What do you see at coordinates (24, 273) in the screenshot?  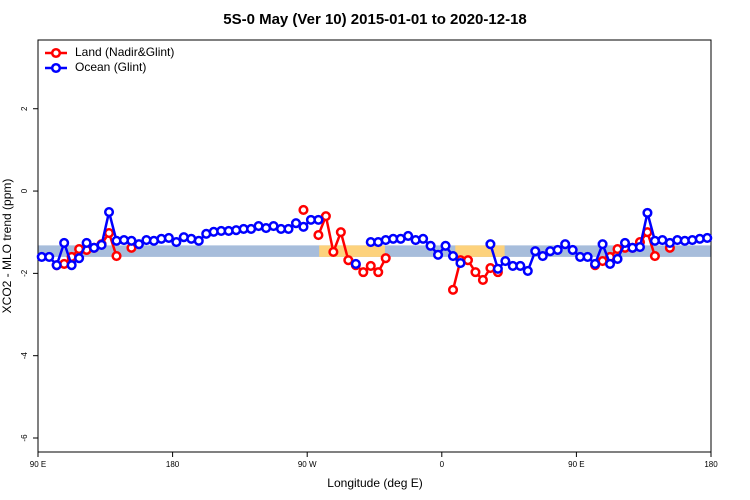 I see `y-tick-label: -2` at bounding box center [24, 273].